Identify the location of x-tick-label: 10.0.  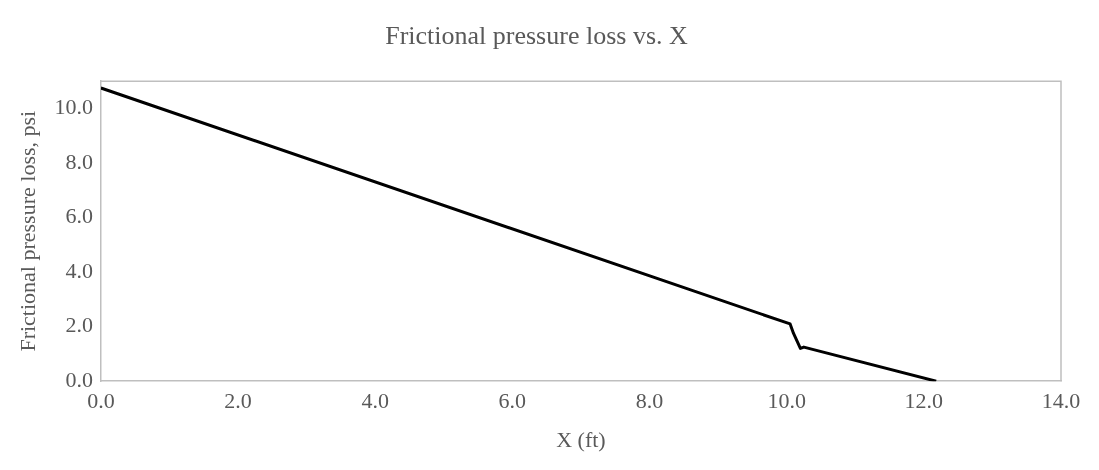
(786, 401).